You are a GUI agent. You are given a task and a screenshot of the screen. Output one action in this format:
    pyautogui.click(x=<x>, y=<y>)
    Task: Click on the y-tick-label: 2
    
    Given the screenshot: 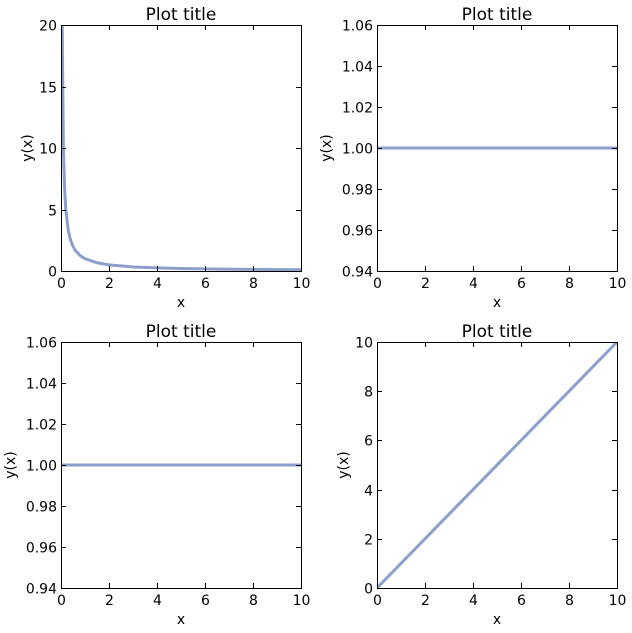 What is the action you would take?
    pyautogui.click(x=368, y=541)
    